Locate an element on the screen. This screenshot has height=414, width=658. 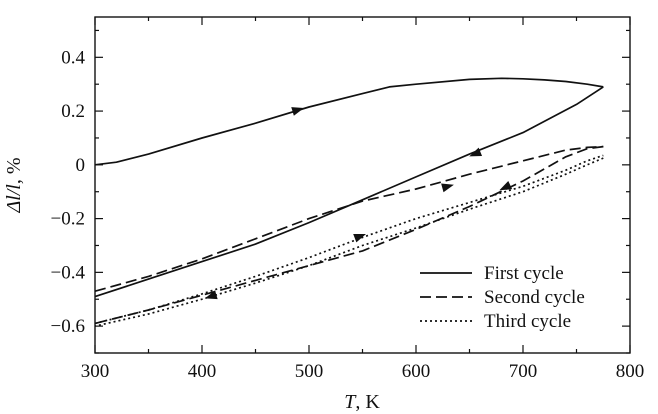
x-tick-label: 300 is located at coordinates (95, 371).